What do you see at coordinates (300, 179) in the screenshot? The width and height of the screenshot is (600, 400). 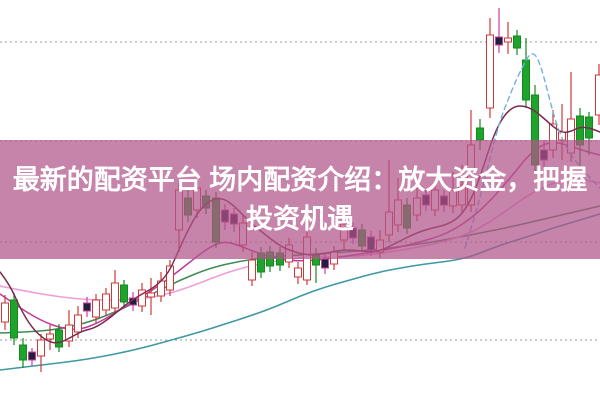 I see `banner-title-line1: 最新的配资平台 场内配资介绍：放大资金，把握` at bounding box center [300, 179].